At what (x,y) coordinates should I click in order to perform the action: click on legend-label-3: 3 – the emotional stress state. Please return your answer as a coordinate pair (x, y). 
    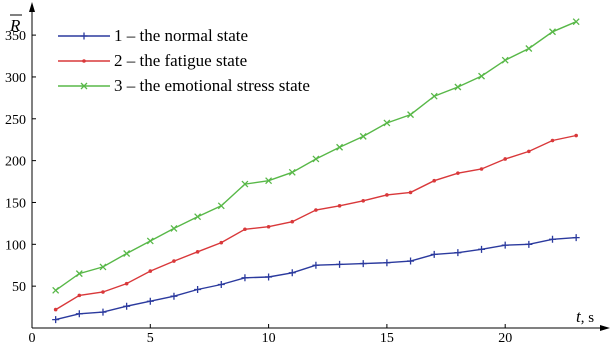
    Looking at the image, I should click on (212, 85).